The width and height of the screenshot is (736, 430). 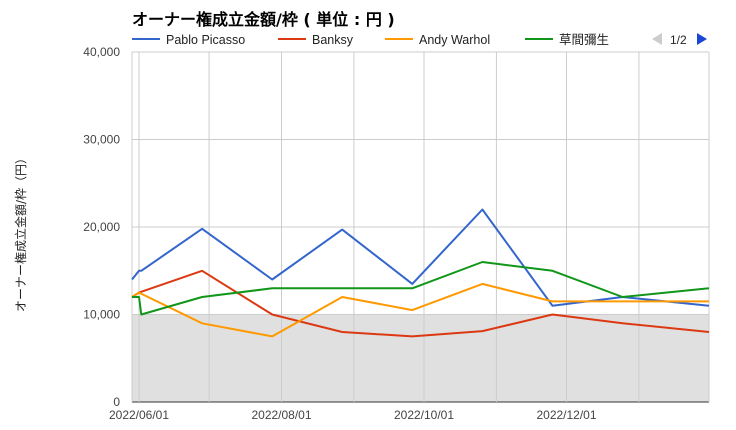 What do you see at coordinates (20, 232) in the screenshot?
I see `y-axis-label: オーナー権成立金額/枠（円）` at bounding box center [20, 232].